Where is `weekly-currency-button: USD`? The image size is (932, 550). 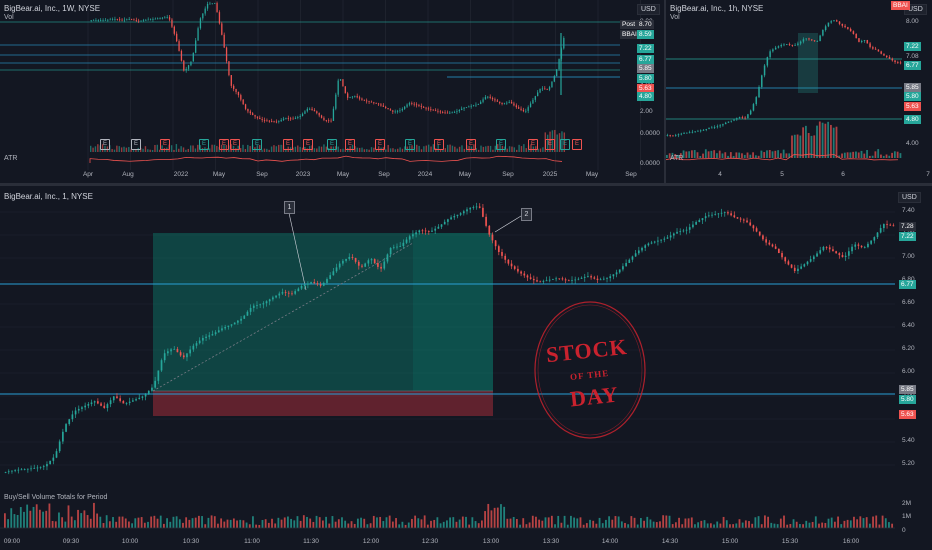 weekly-currency-button: USD is located at coordinates (648, 9).